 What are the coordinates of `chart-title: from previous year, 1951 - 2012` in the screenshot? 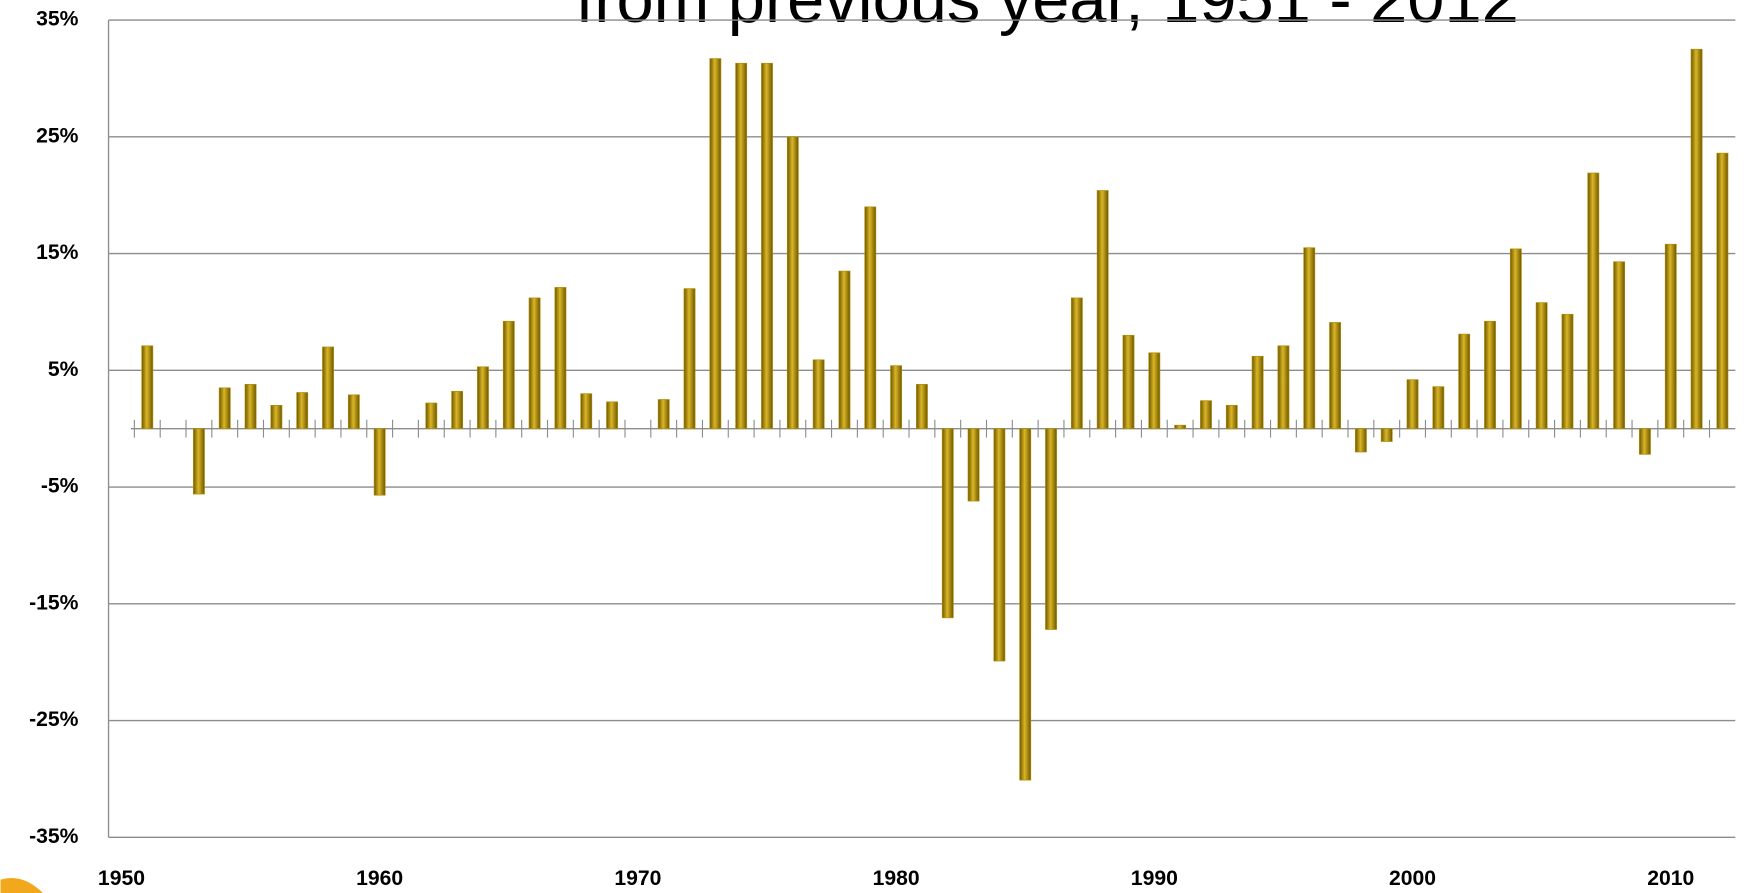 It's located at (1047, 18).